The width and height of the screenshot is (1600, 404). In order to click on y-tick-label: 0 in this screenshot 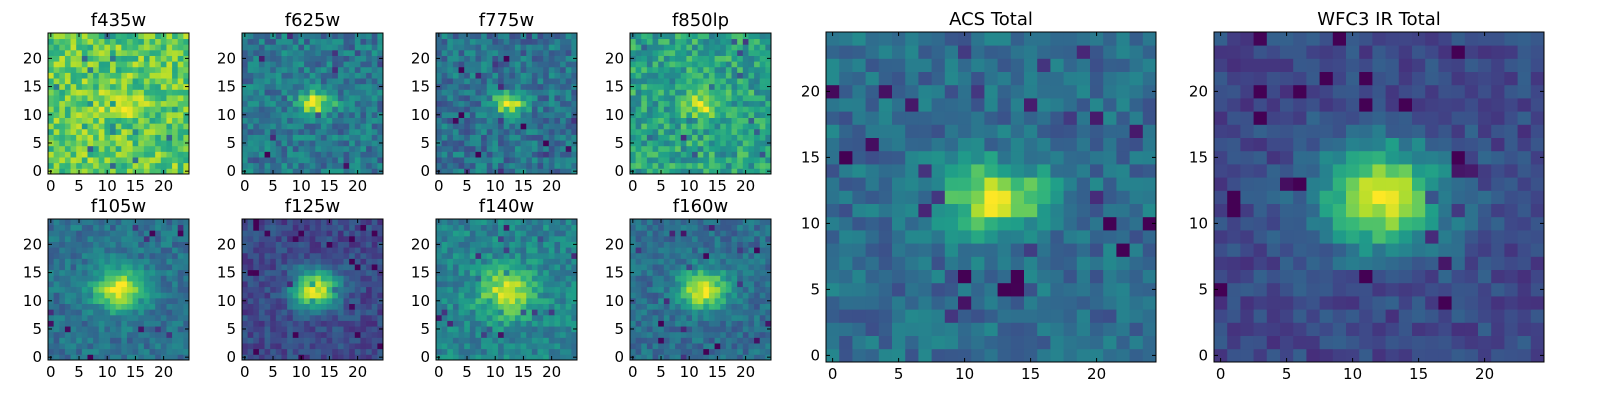, I will do `click(425, 357)`.